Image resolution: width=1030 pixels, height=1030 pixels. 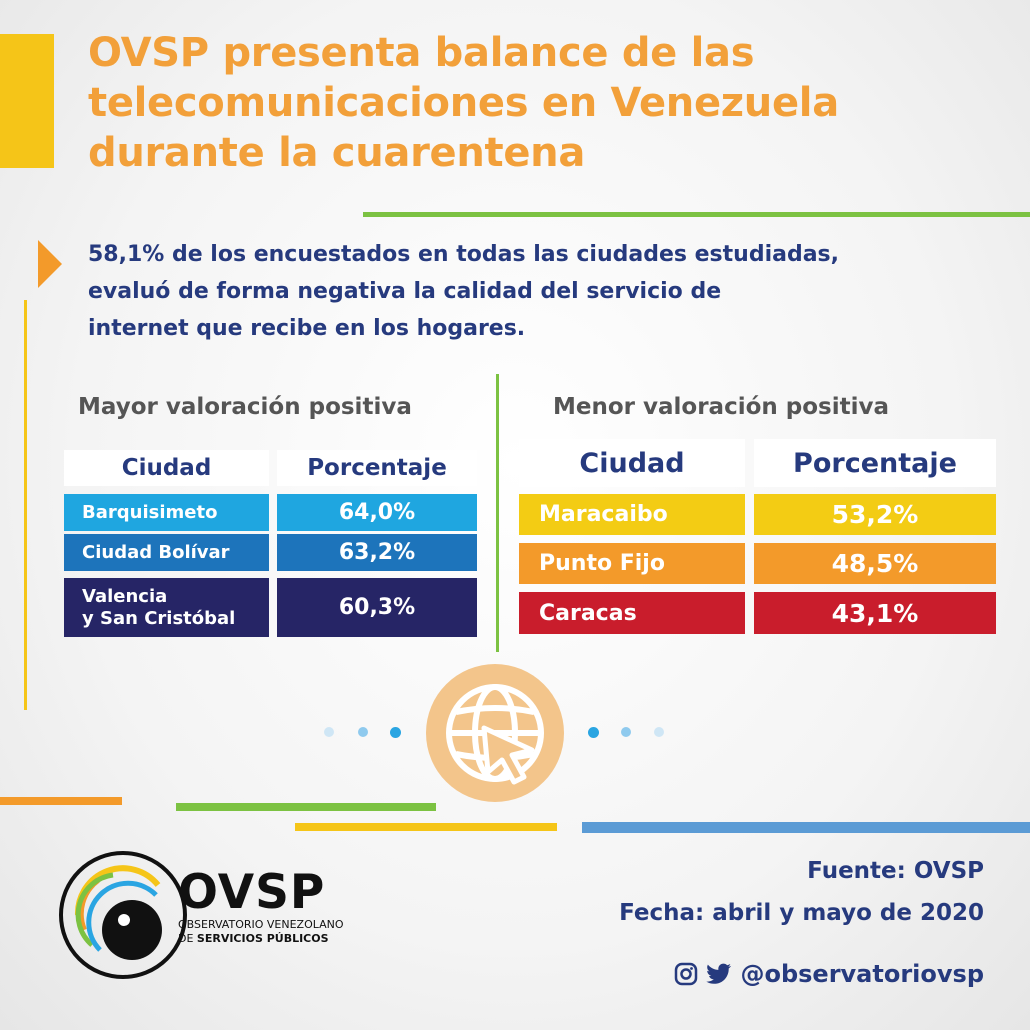 What do you see at coordinates (801, 913) in the screenshot?
I see `date-label: Fecha: abril y mayo de 2020` at bounding box center [801, 913].